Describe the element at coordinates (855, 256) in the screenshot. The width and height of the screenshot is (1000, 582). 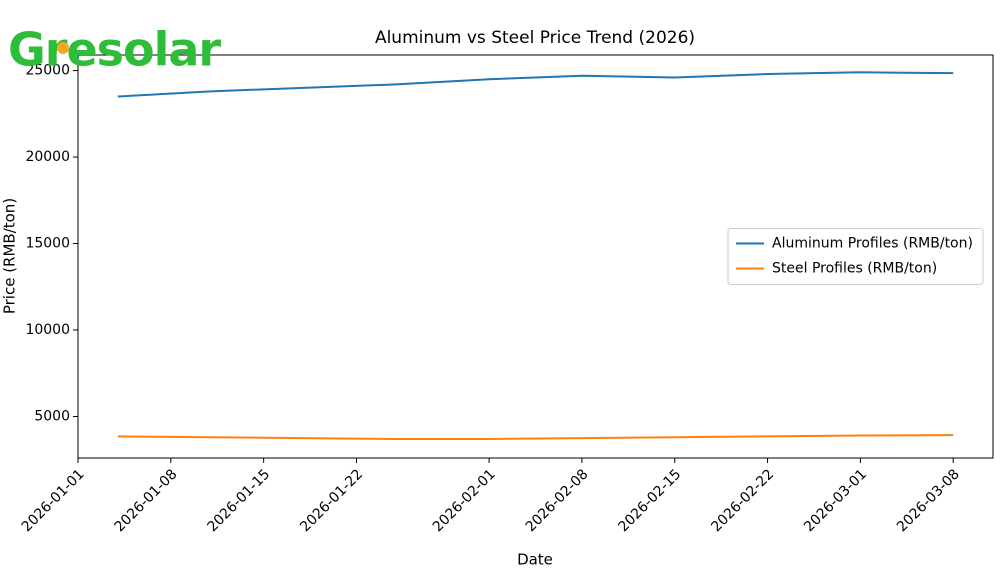
I see `legend-box` at that location.